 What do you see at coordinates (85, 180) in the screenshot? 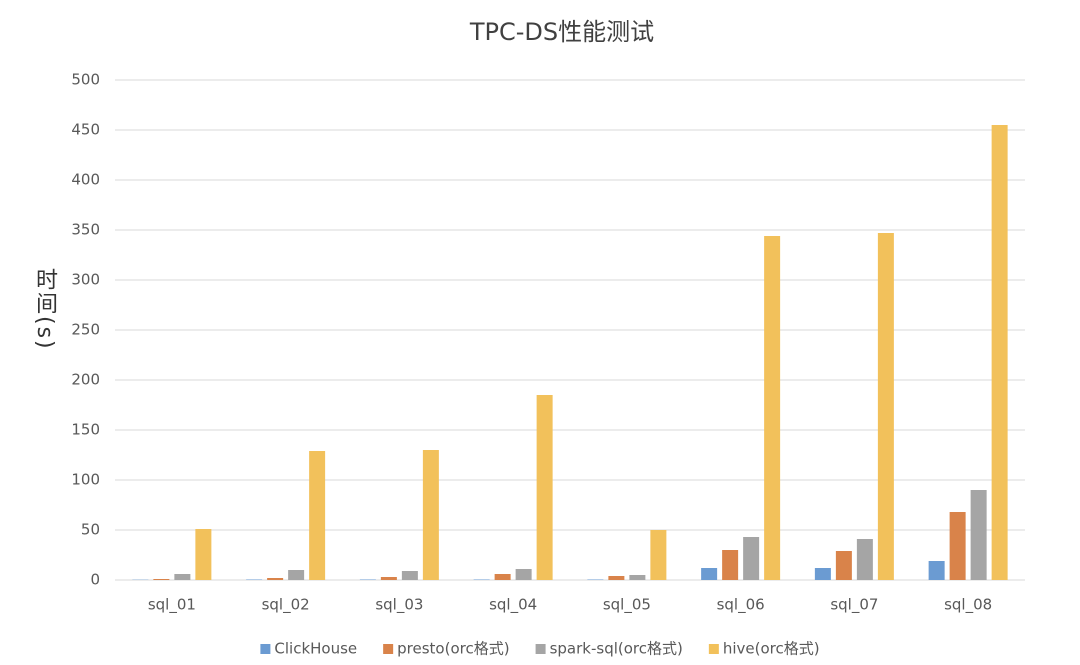
I see `y-tick-label: 400` at bounding box center [85, 180].